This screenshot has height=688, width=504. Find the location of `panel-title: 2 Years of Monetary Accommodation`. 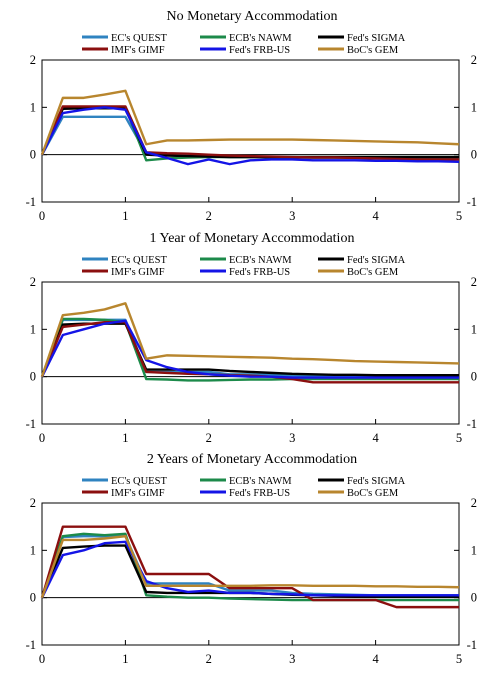

panel-title: 2 Years of Monetary Accommodation is located at coordinates (252, 459).